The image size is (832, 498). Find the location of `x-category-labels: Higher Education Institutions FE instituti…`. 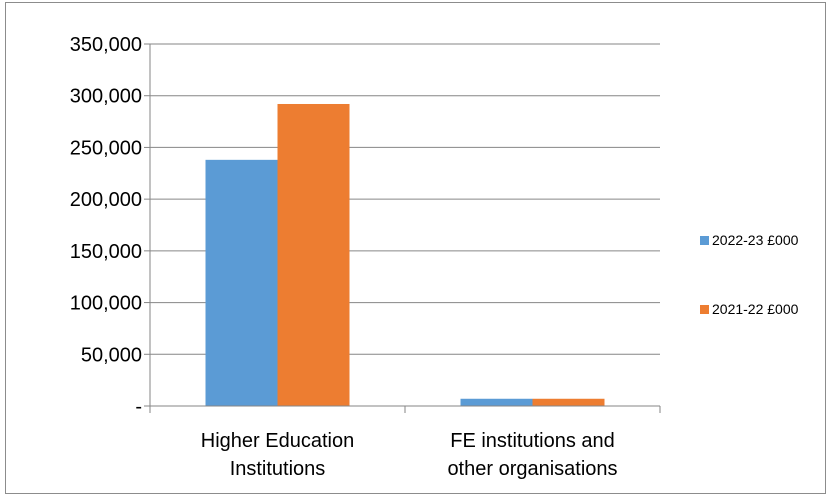

x-category-labels: Higher Education Institutions FE instituti… is located at coordinates (409, 455).